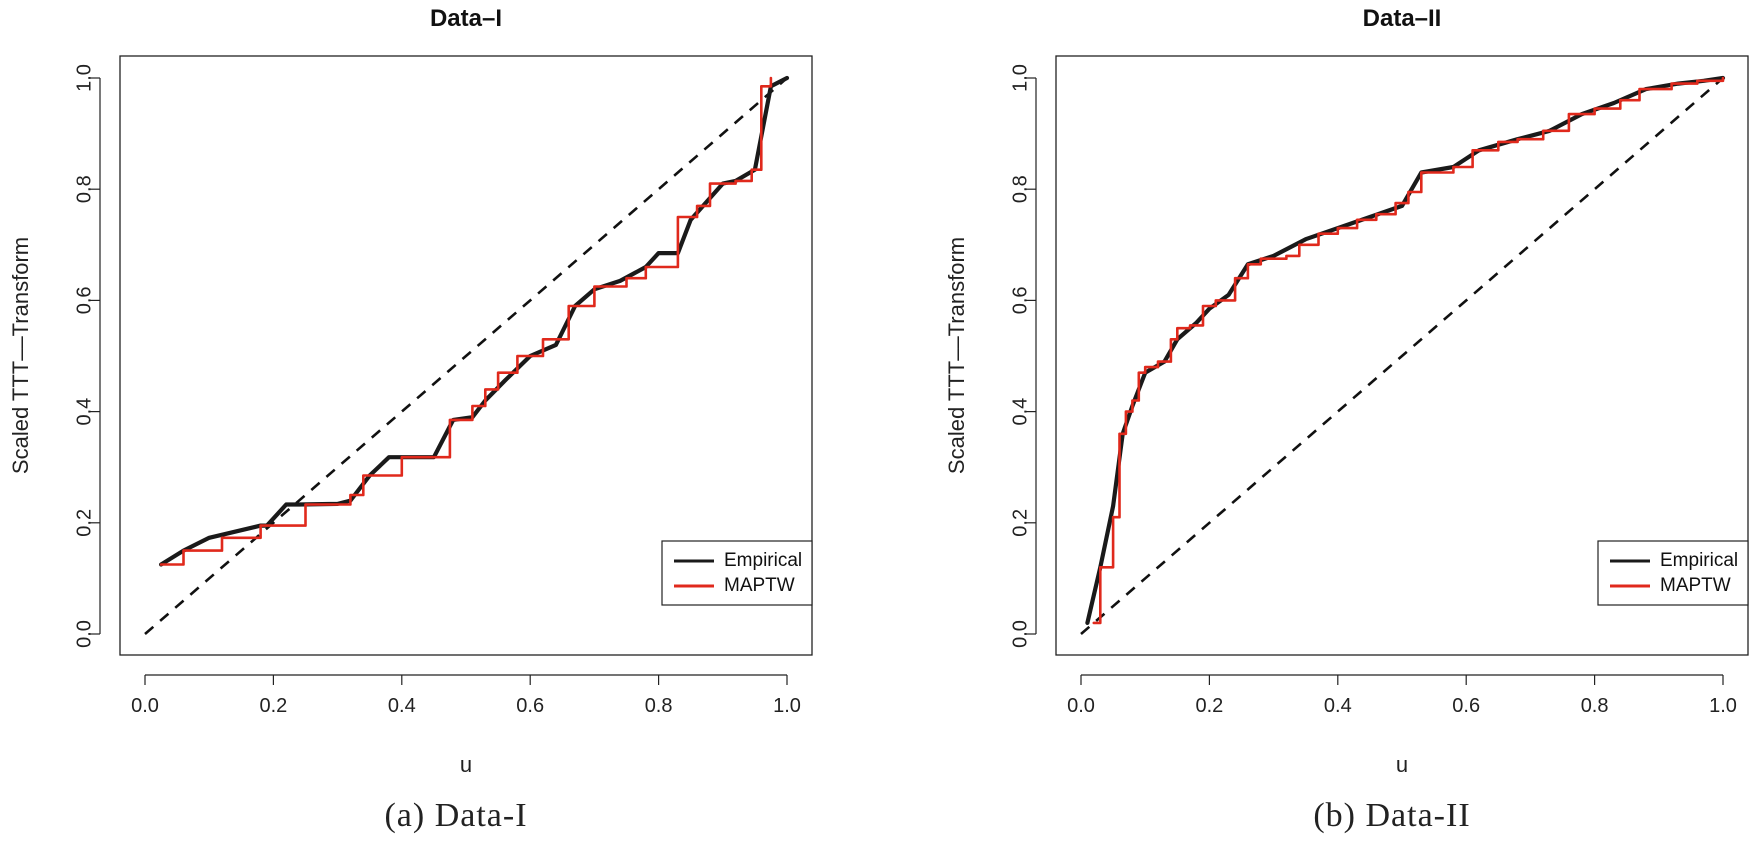  Describe the element at coordinates (466, 18) in the screenshot. I see `chart-title: Data–I` at that location.